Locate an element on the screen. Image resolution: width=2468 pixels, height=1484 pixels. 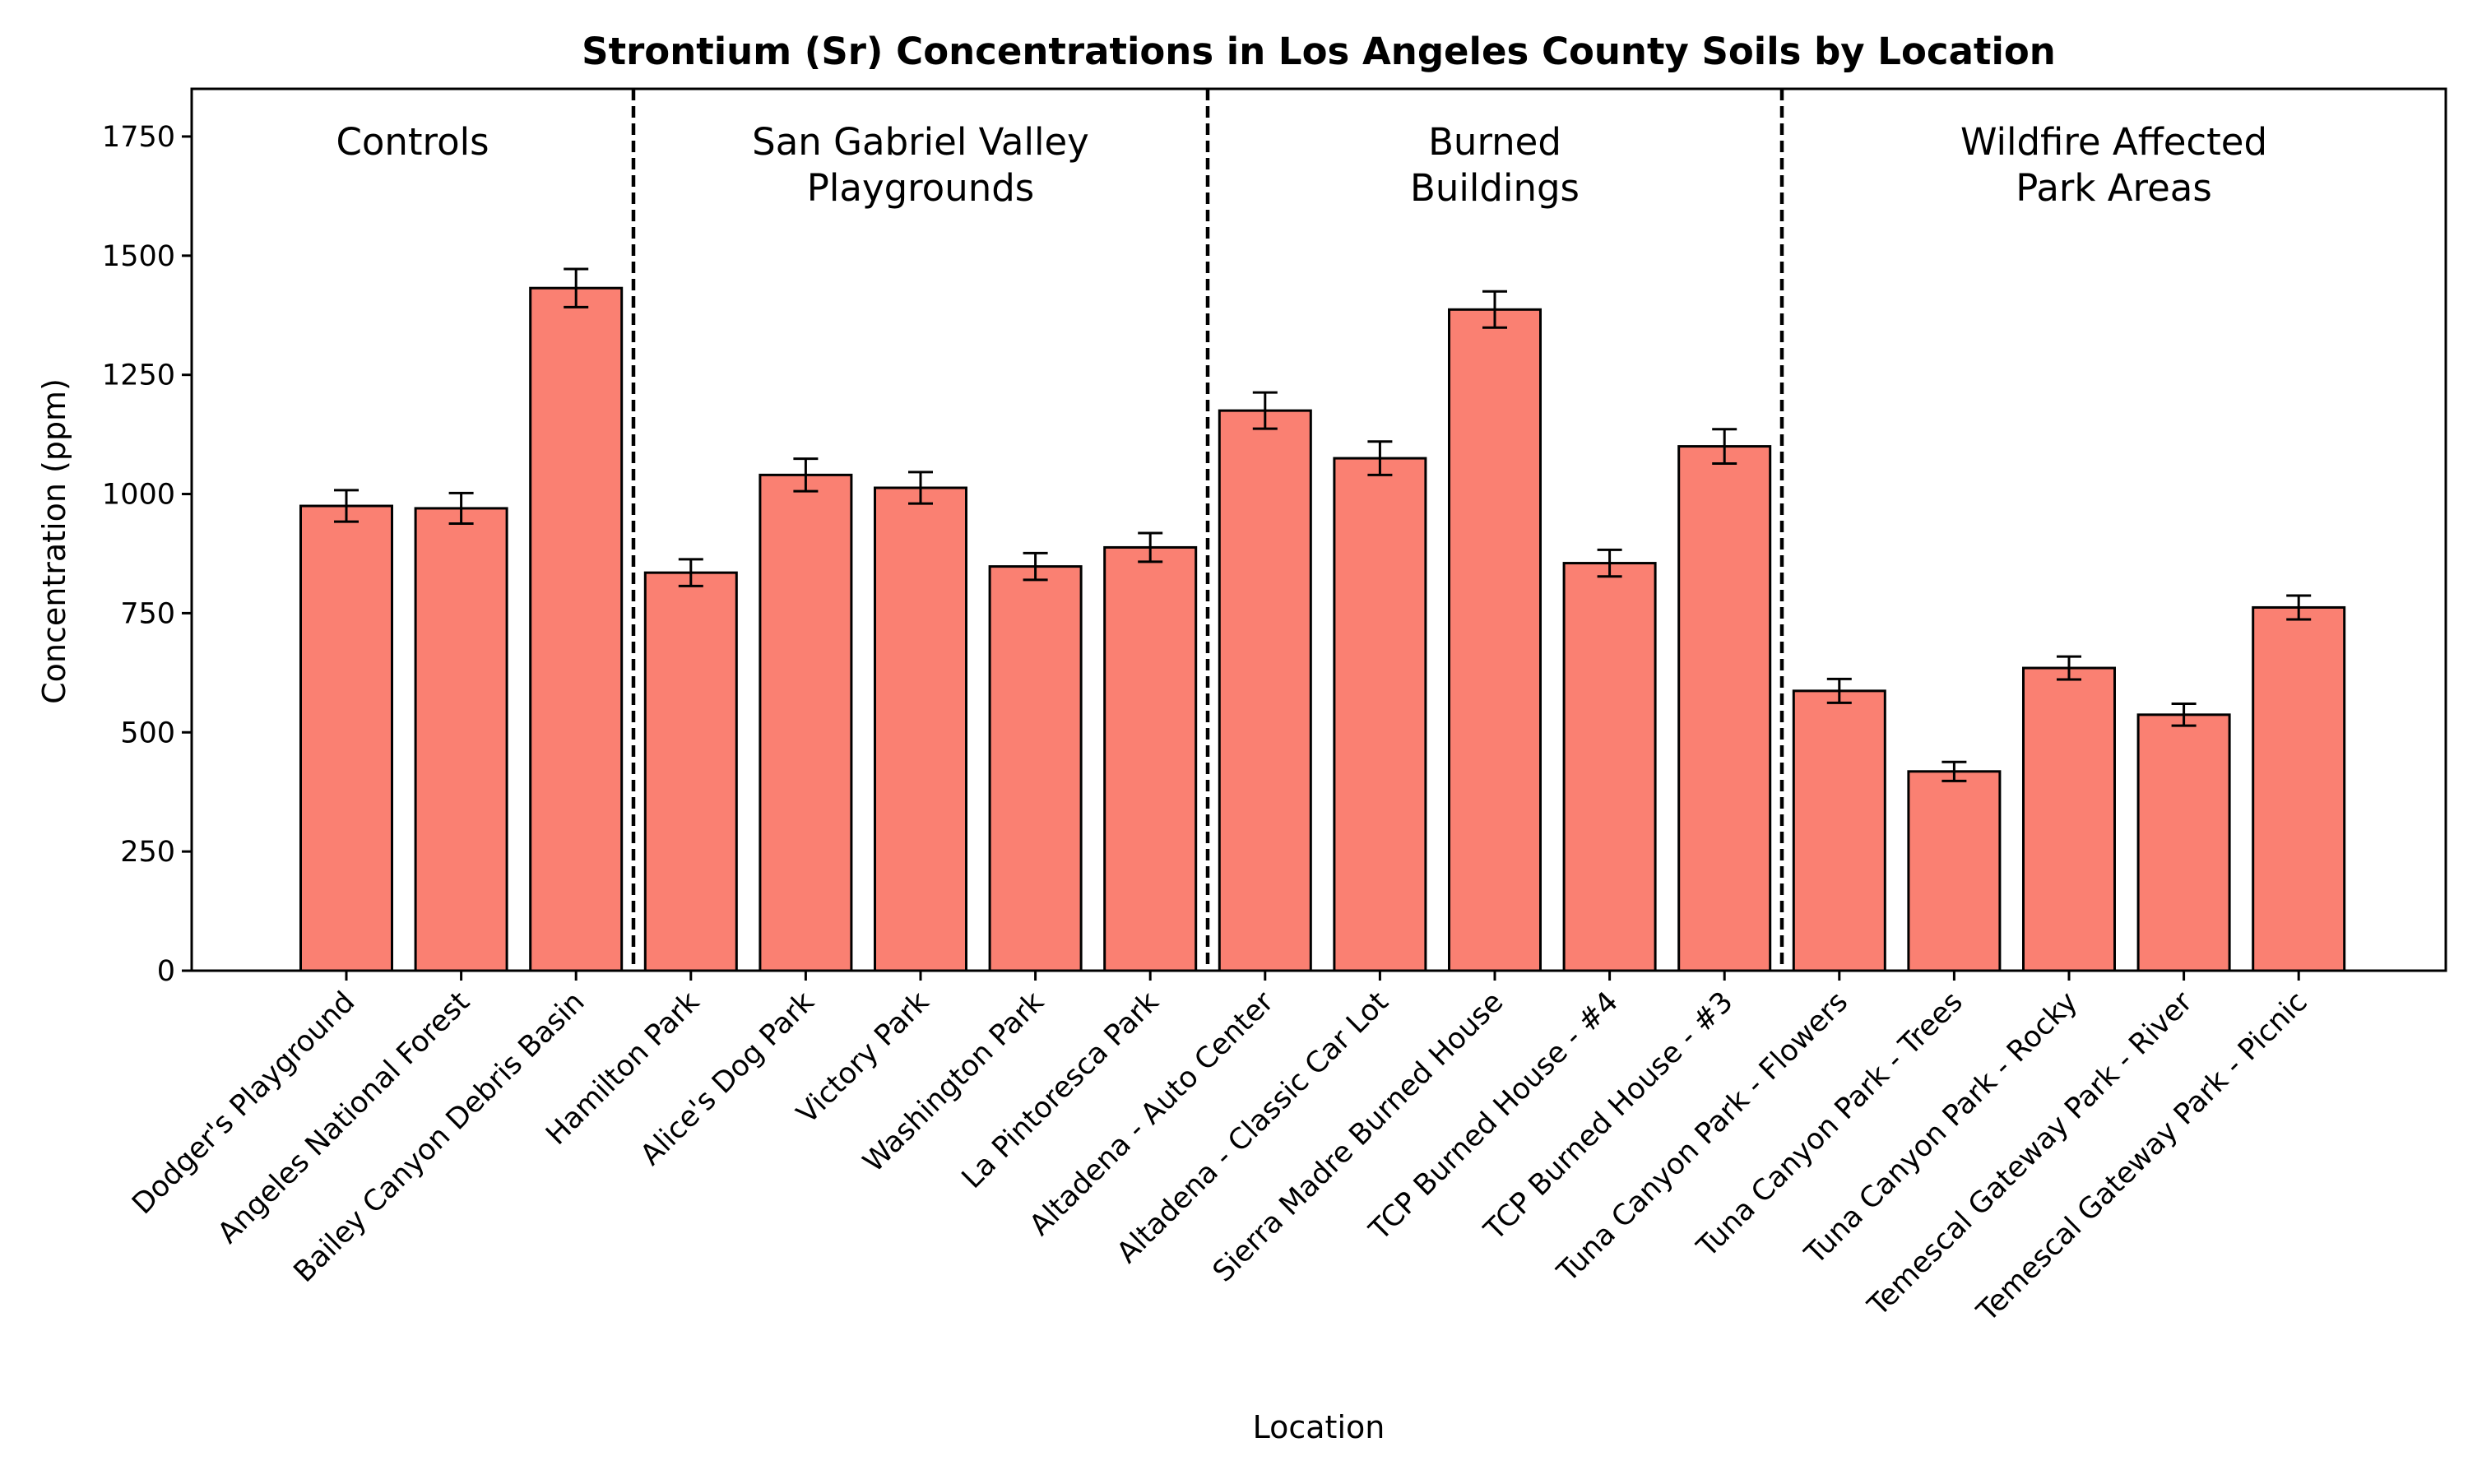
group-label: Buildings is located at coordinates (1495, 188).